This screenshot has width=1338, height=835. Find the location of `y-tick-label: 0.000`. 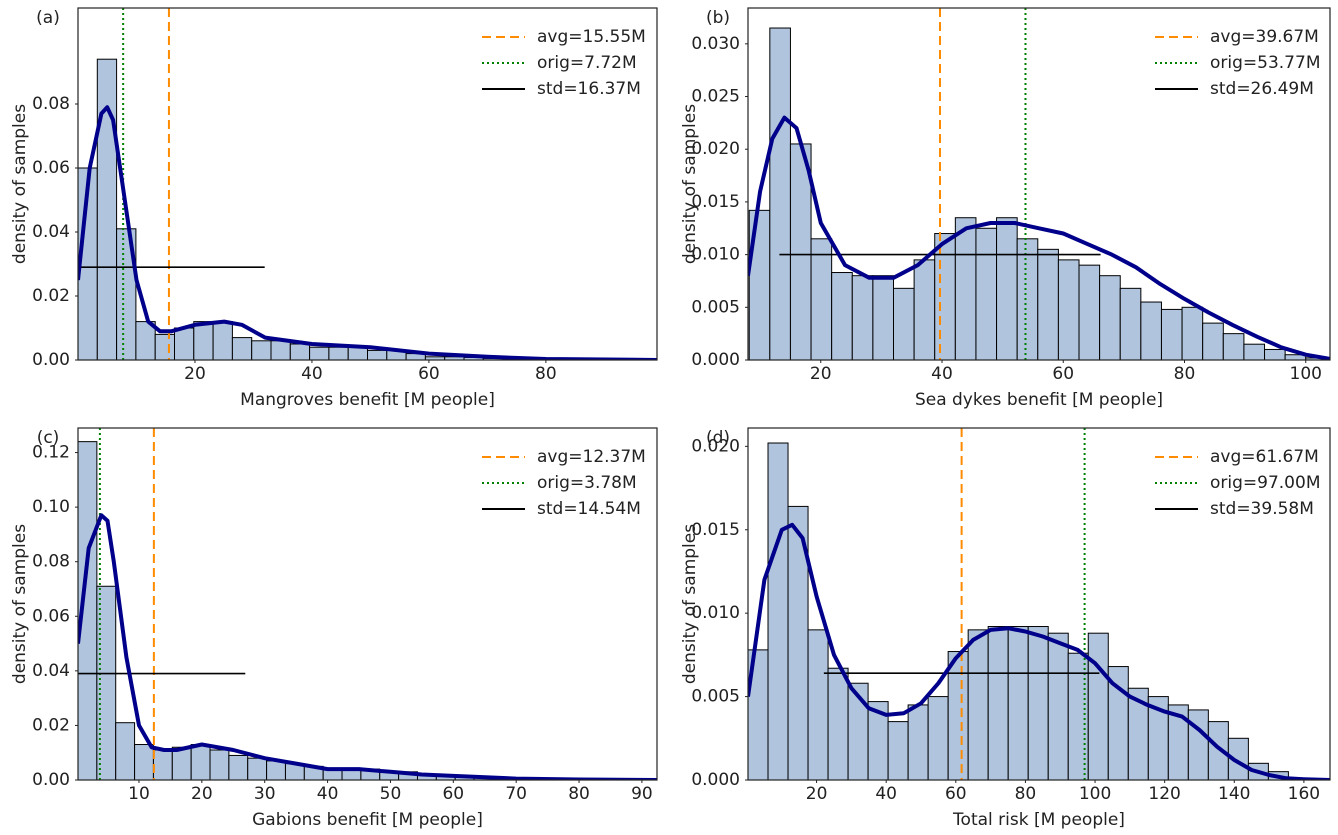

y-tick-label: 0.000 is located at coordinates (715, 360).